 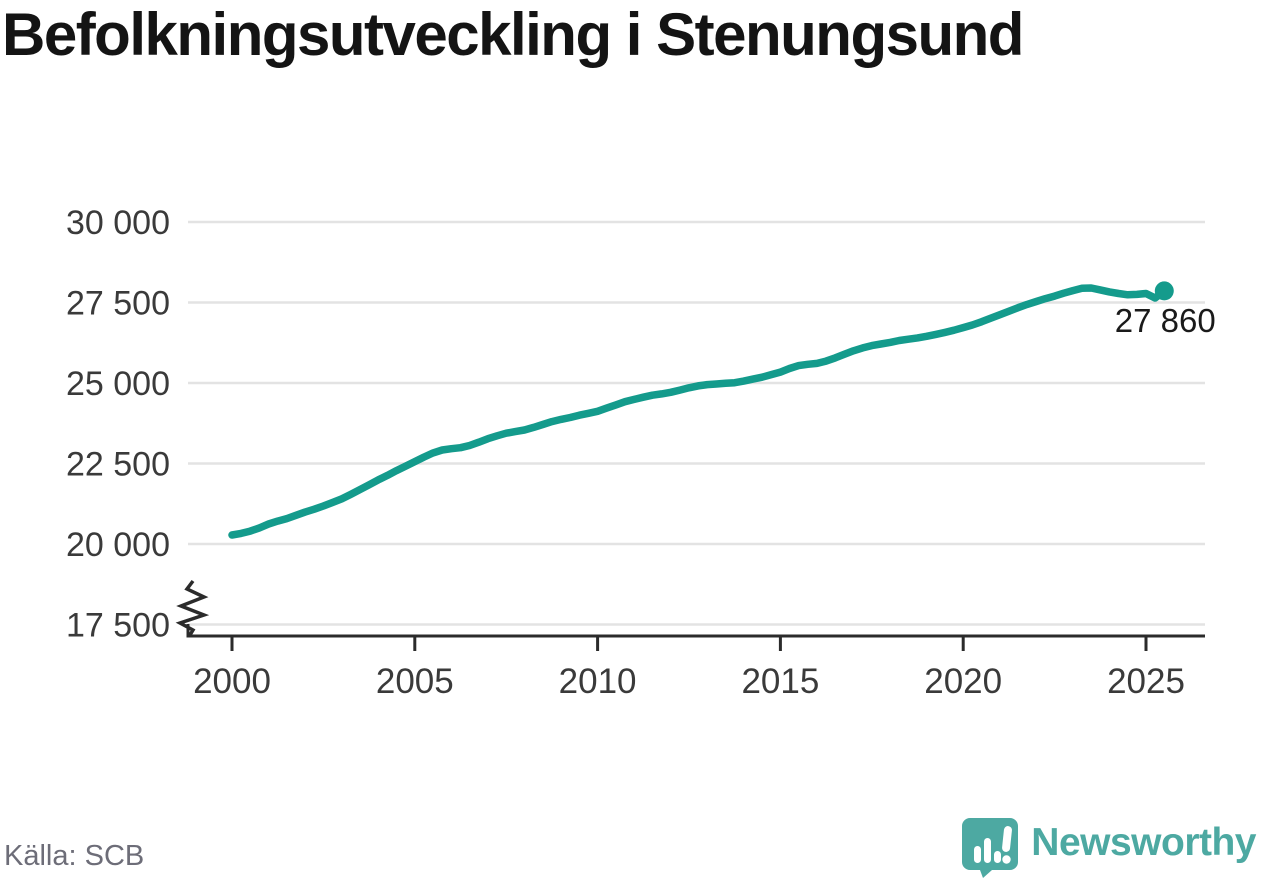 I want to click on y-tick-label-30000: 30 000, so click(x=118, y=223).